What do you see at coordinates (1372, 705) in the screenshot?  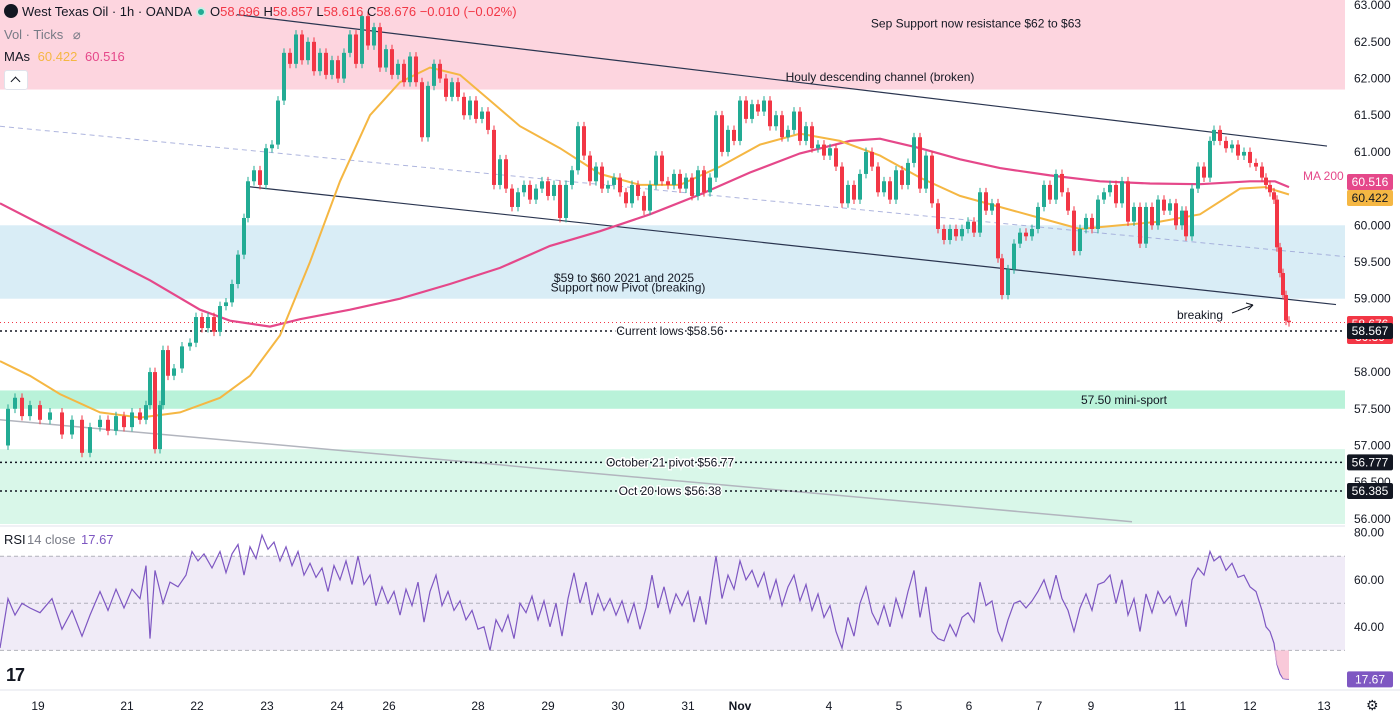 I see `settings-gear-icon: ⚙` at bounding box center [1372, 705].